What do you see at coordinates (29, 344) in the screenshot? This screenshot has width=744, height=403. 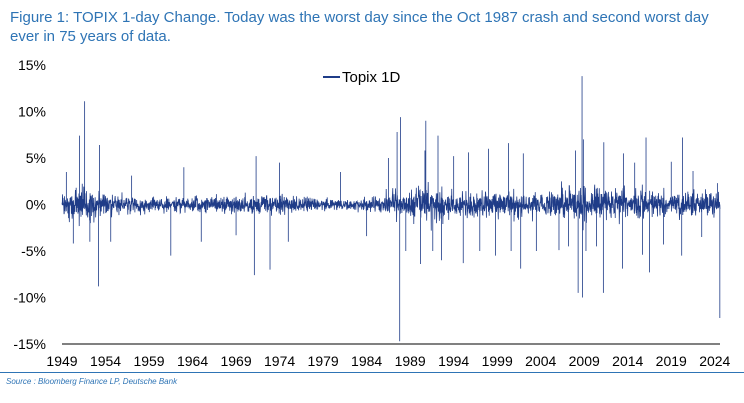 I see `y-tick-label: -15%` at bounding box center [29, 344].